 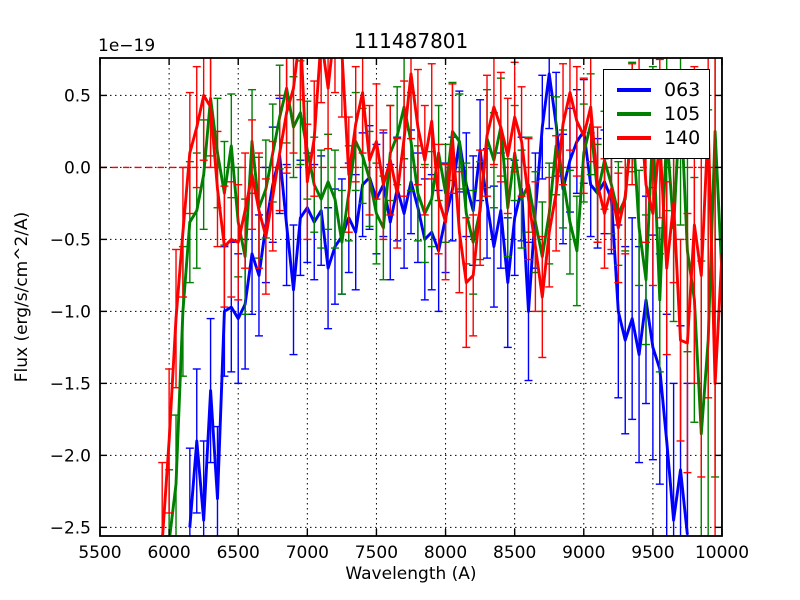 I want to click on x-axis-label: Wavelength (A), so click(x=411, y=574).